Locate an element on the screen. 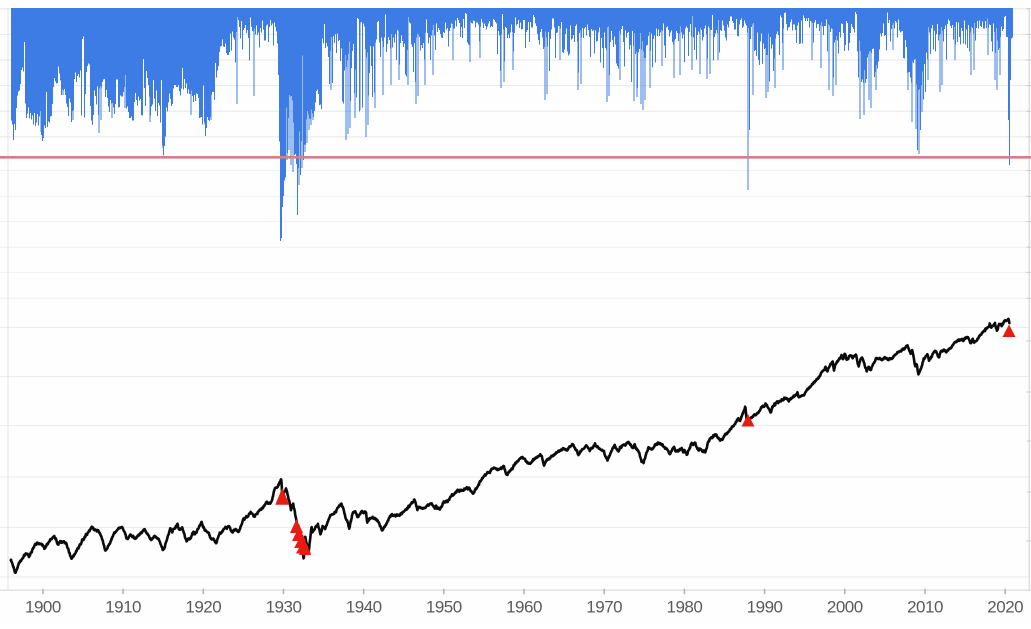 The height and width of the screenshot is (629, 1031). svg-text: 1920 is located at coordinates (203, 607).